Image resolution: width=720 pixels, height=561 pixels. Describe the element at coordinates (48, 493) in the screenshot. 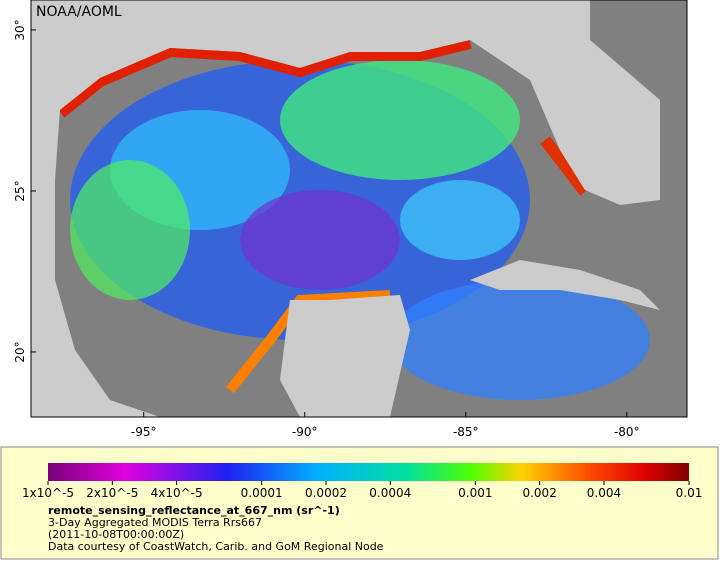

I see `colorbar-tick-label: 1x10^-5` at that location.